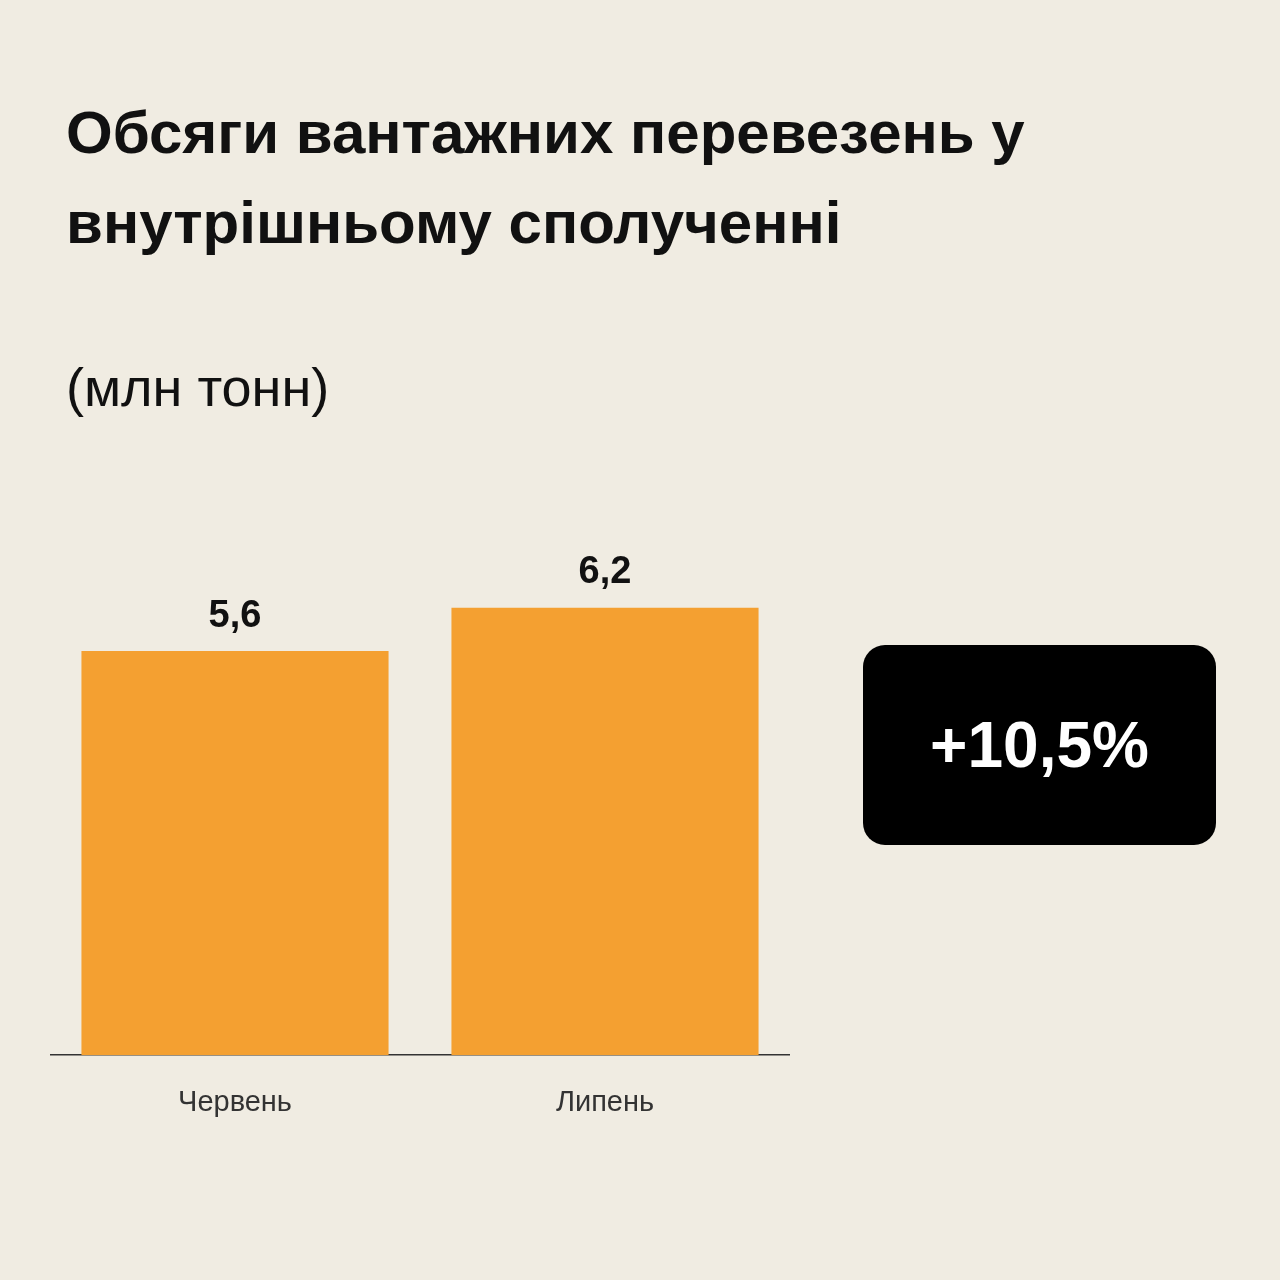 This screenshot has width=1280, height=1280. Describe the element at coordinates (198, 387) in the screenshot. I see `chart-subtitle: (млн тонн)` at that location.